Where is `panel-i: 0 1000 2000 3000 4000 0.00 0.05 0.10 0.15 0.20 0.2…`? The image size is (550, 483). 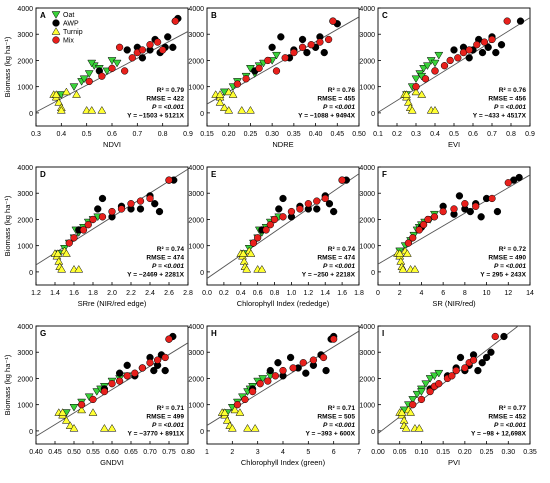
panel-i: 0 1000 2000 3000 4000 0.00 0.05 0.10 0.15 0.20 0.2… is located at coordinates (447, 395).